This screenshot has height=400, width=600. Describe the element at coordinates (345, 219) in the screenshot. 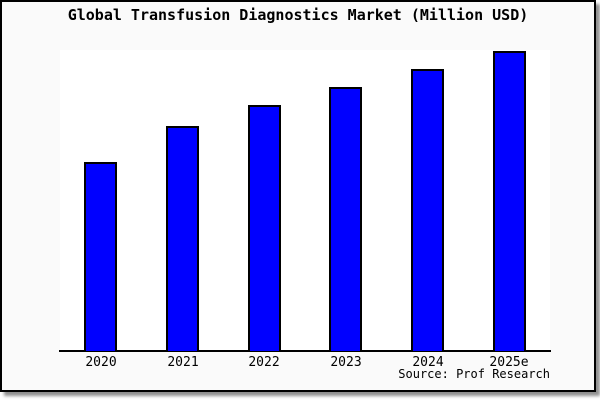

I see `bar-2023` at that location.